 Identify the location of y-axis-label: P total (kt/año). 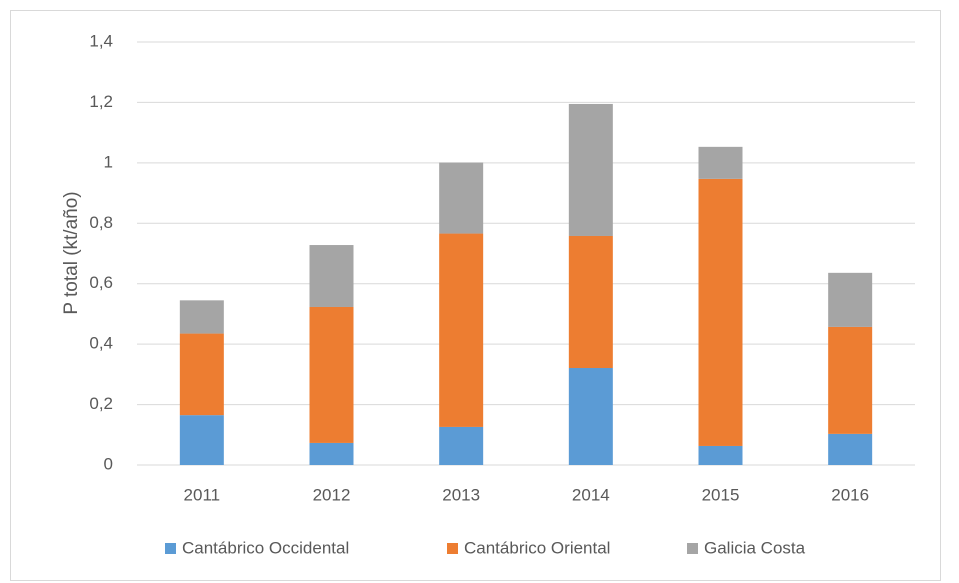
(71, 252).